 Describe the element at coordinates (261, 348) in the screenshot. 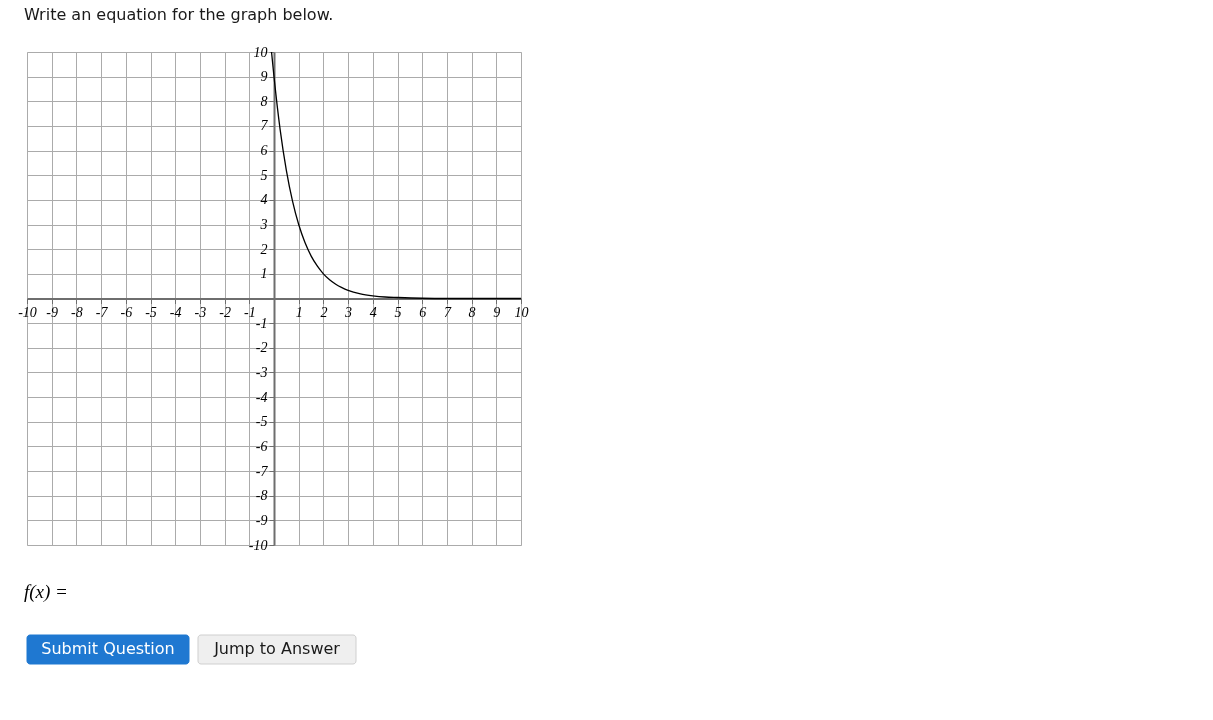

I see `y-tick-label: -2` at that location.